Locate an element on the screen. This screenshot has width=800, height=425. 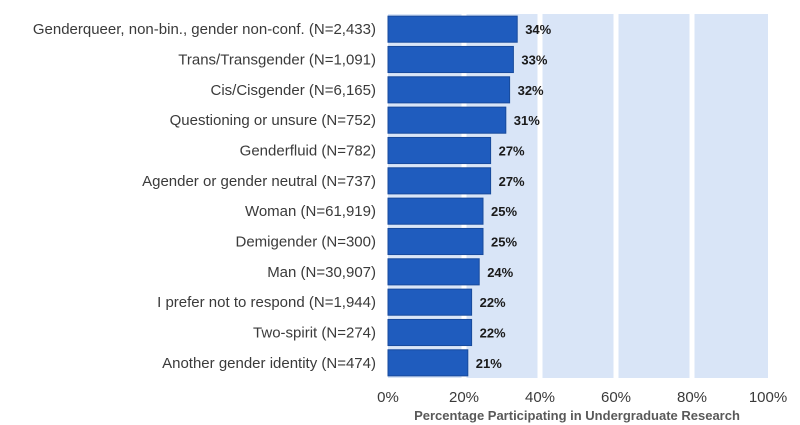
x-axis-tick-labels: 0% 20% 40% 60% 80% 100% is located at coordinates (582, 397).